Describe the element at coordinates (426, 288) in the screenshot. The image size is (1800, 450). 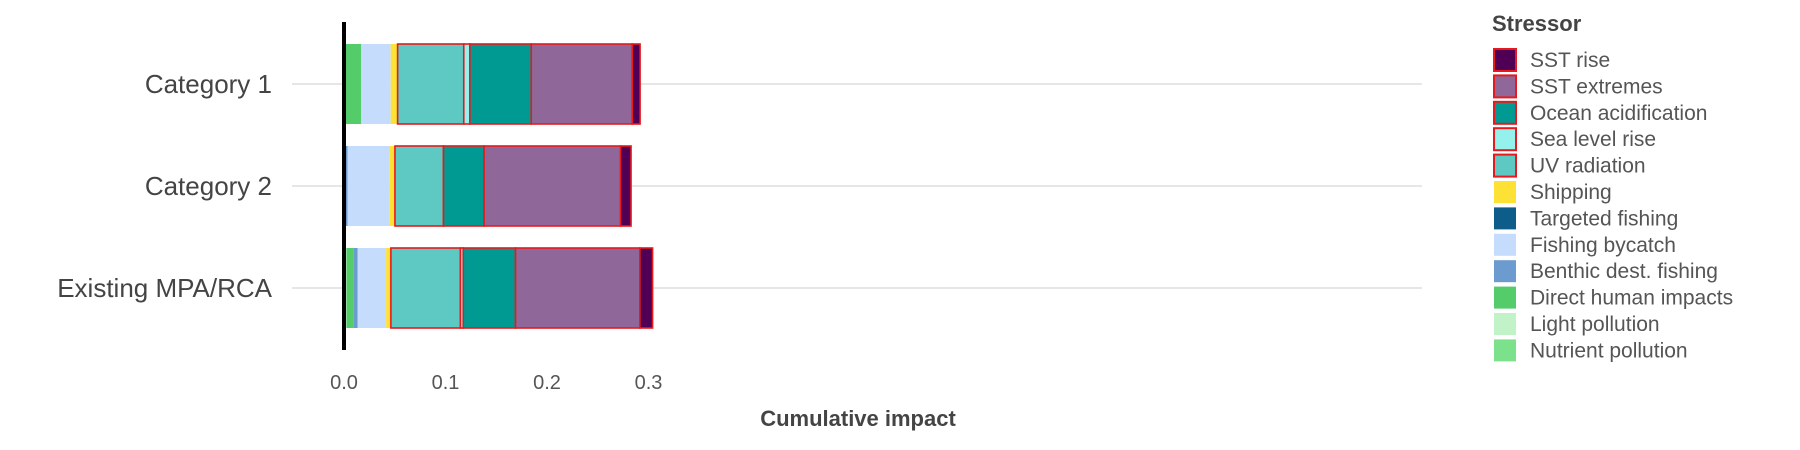
I see `bar-existing-mpa-rca-uv-radiation` at that location.